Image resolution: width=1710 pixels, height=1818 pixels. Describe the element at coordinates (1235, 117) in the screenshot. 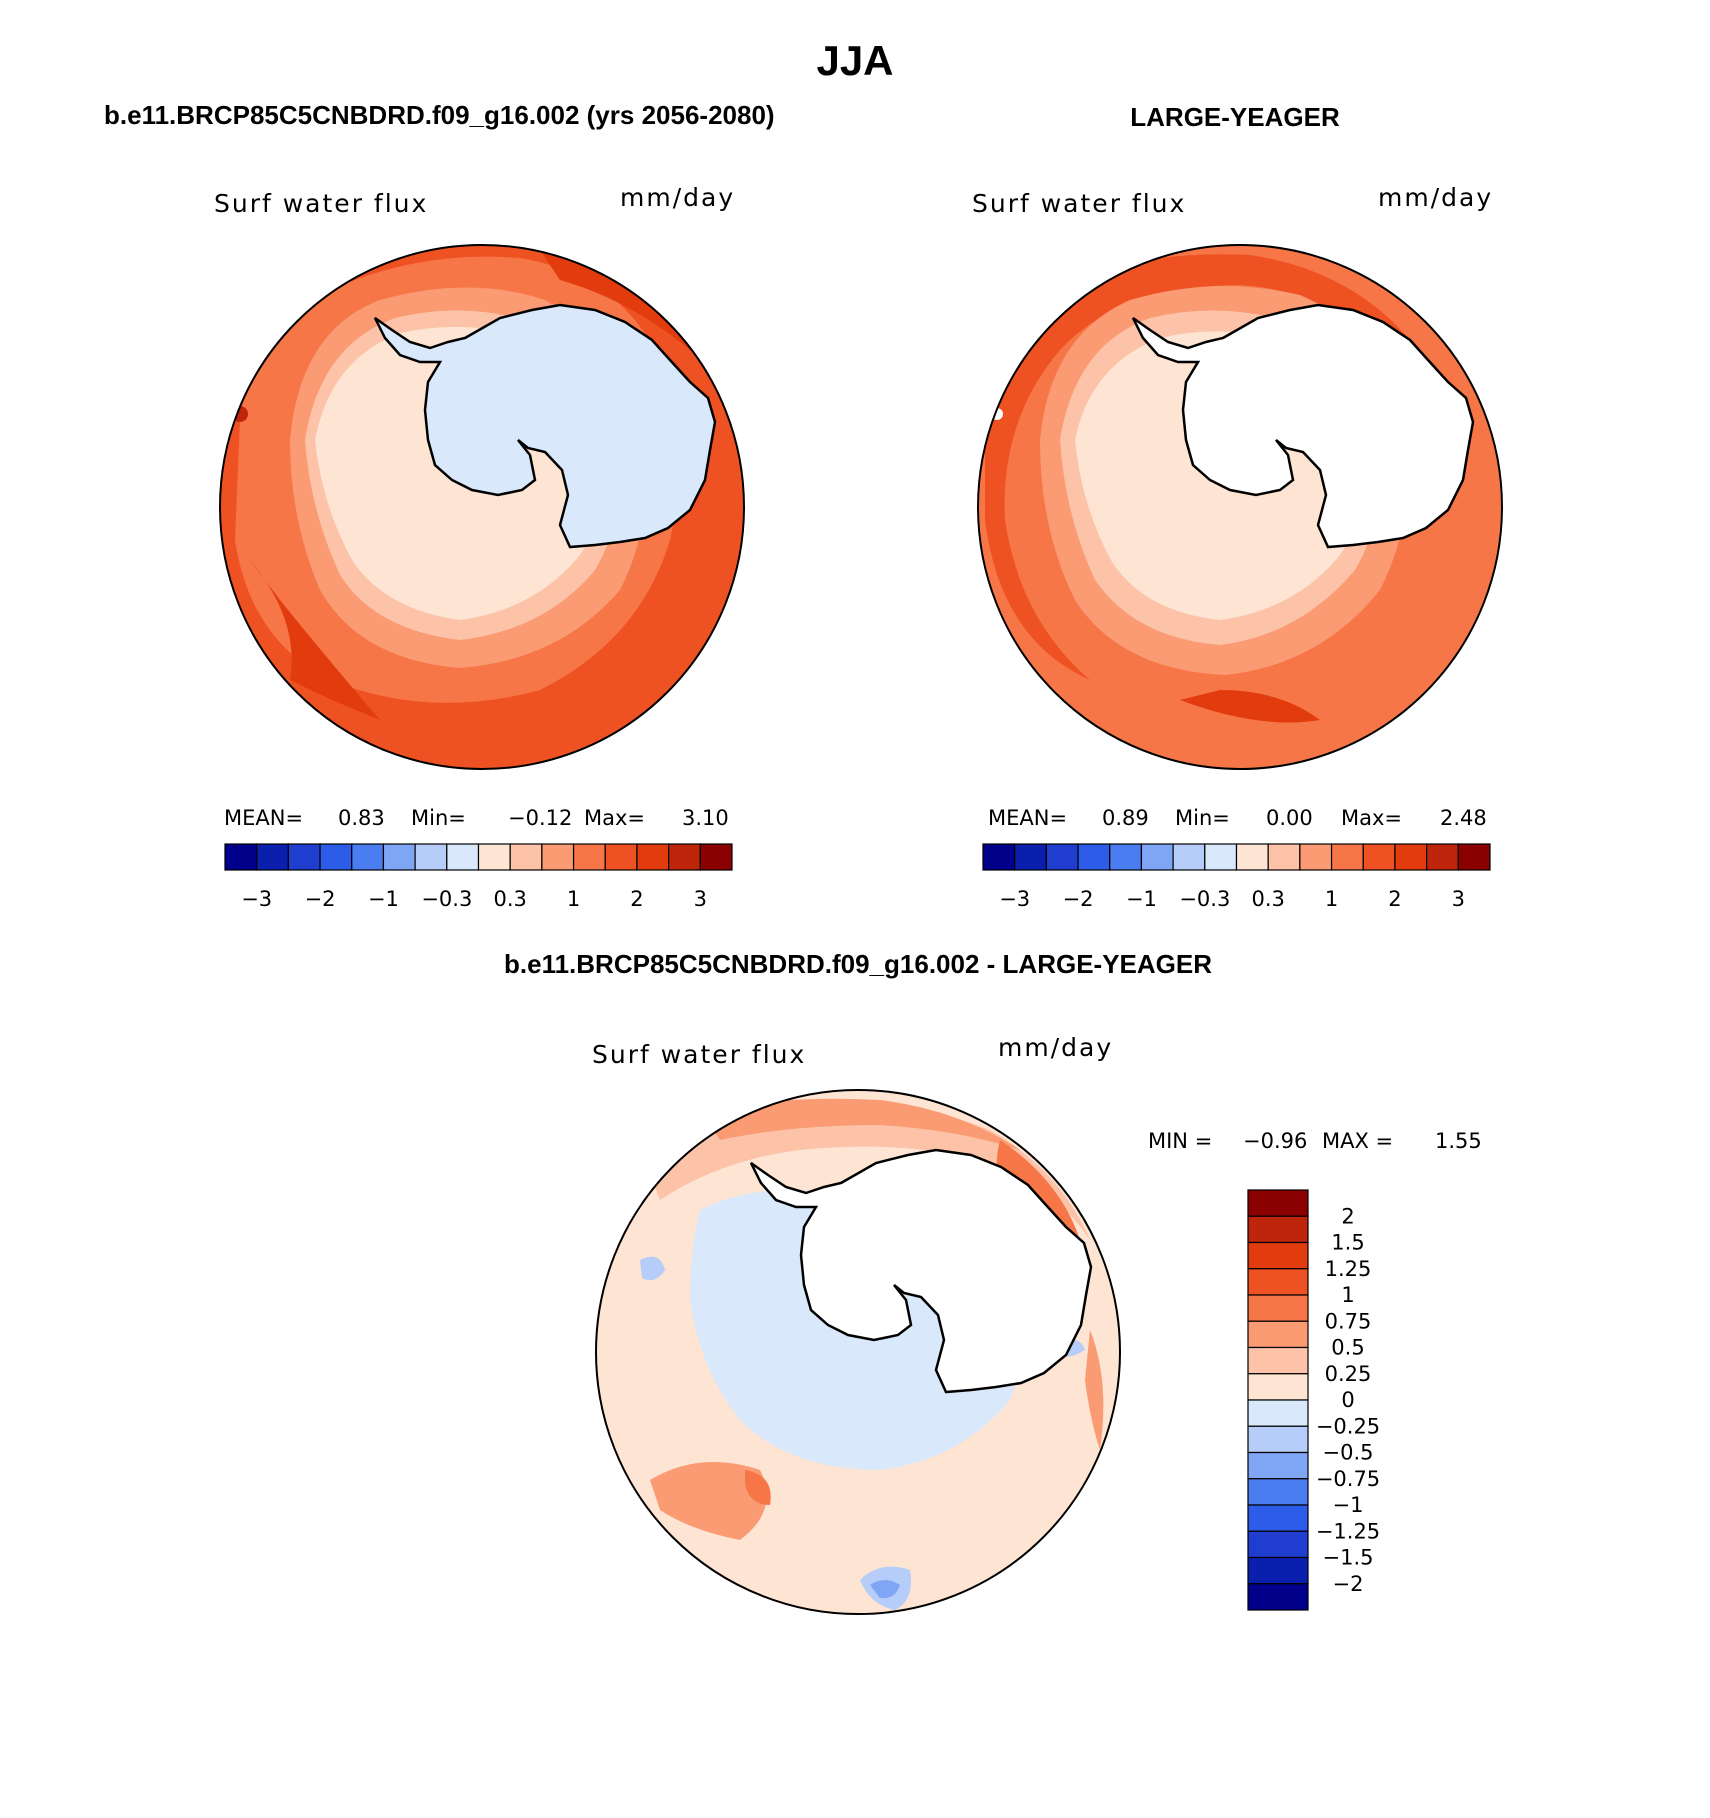

I see `right-panel-title: LARGE-YEAGER` at that location.